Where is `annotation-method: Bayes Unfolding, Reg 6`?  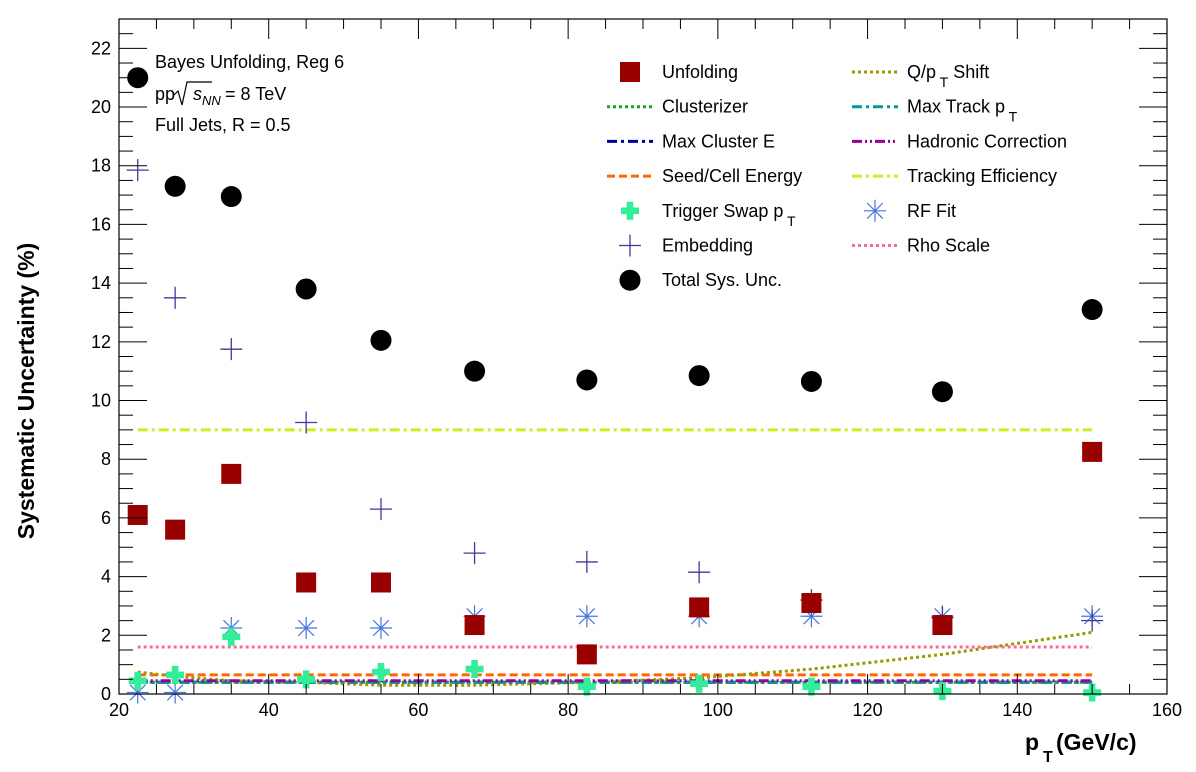 annotation-method: Bayes Unfolding, Reg 6 is located at coordinates (249, 62).